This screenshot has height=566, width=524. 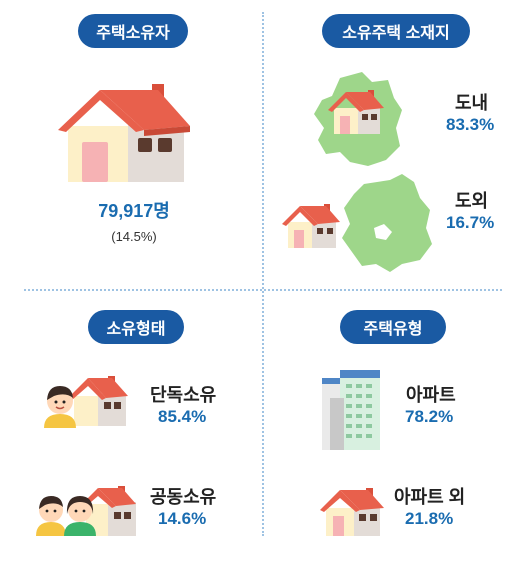 What do you see at coordinates (136, 327) in the screenshot?
I see `ownership-type-title: 소유형태` at bounding box center [136, 327].